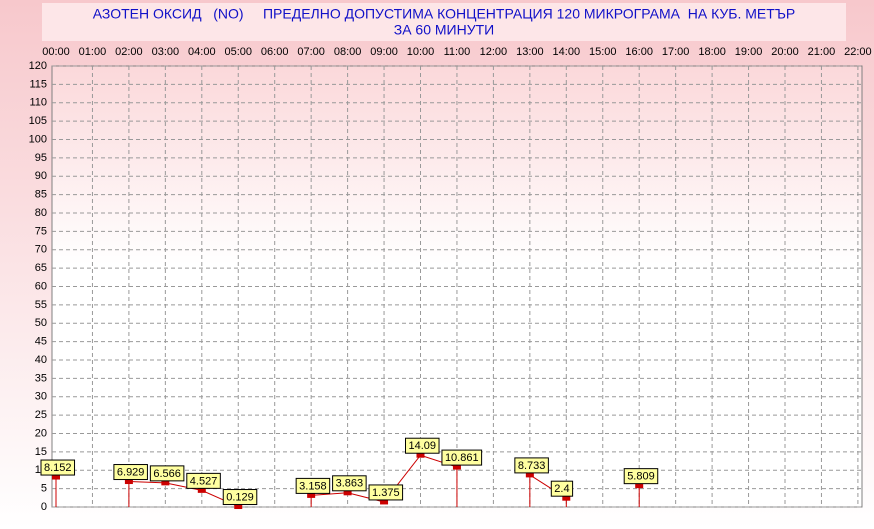  What do you see at coordinates (639, 52) in the screenshot?
I see `x-tick-label: 16:00` at bounding box center [639, 52].